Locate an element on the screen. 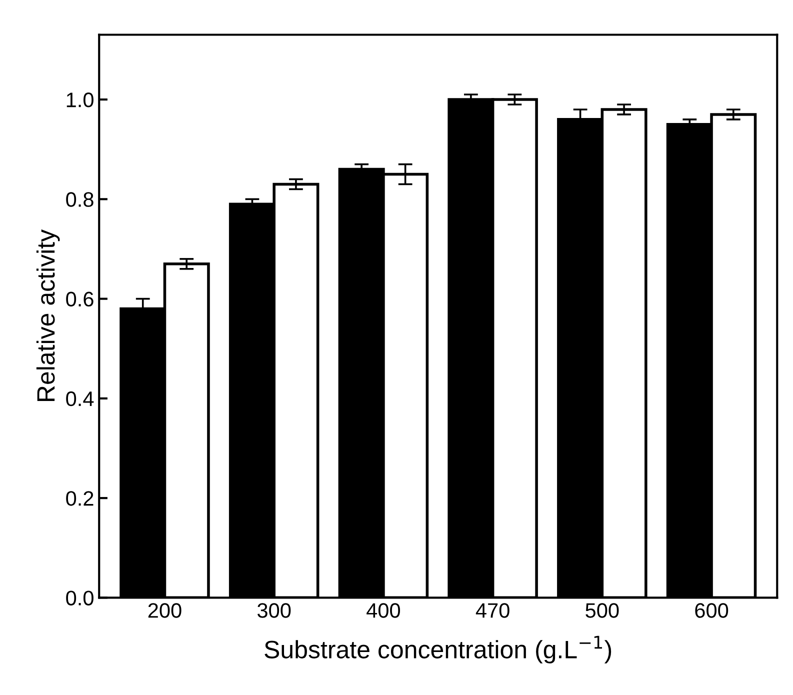 This screenshot has width=793, height=695. x-tick-label: 200 is located at coordinates (165, 610).